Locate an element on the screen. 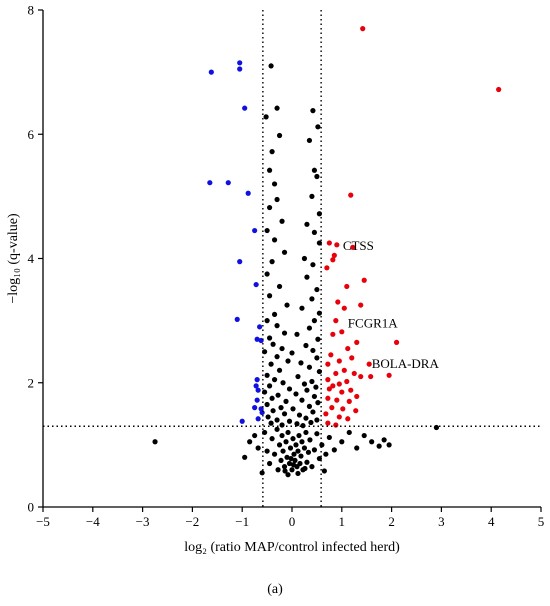 This screenshot has width=550, height=606. y-axis-title: −log₁₀ (q-value) is located at coordinates (13, 258).